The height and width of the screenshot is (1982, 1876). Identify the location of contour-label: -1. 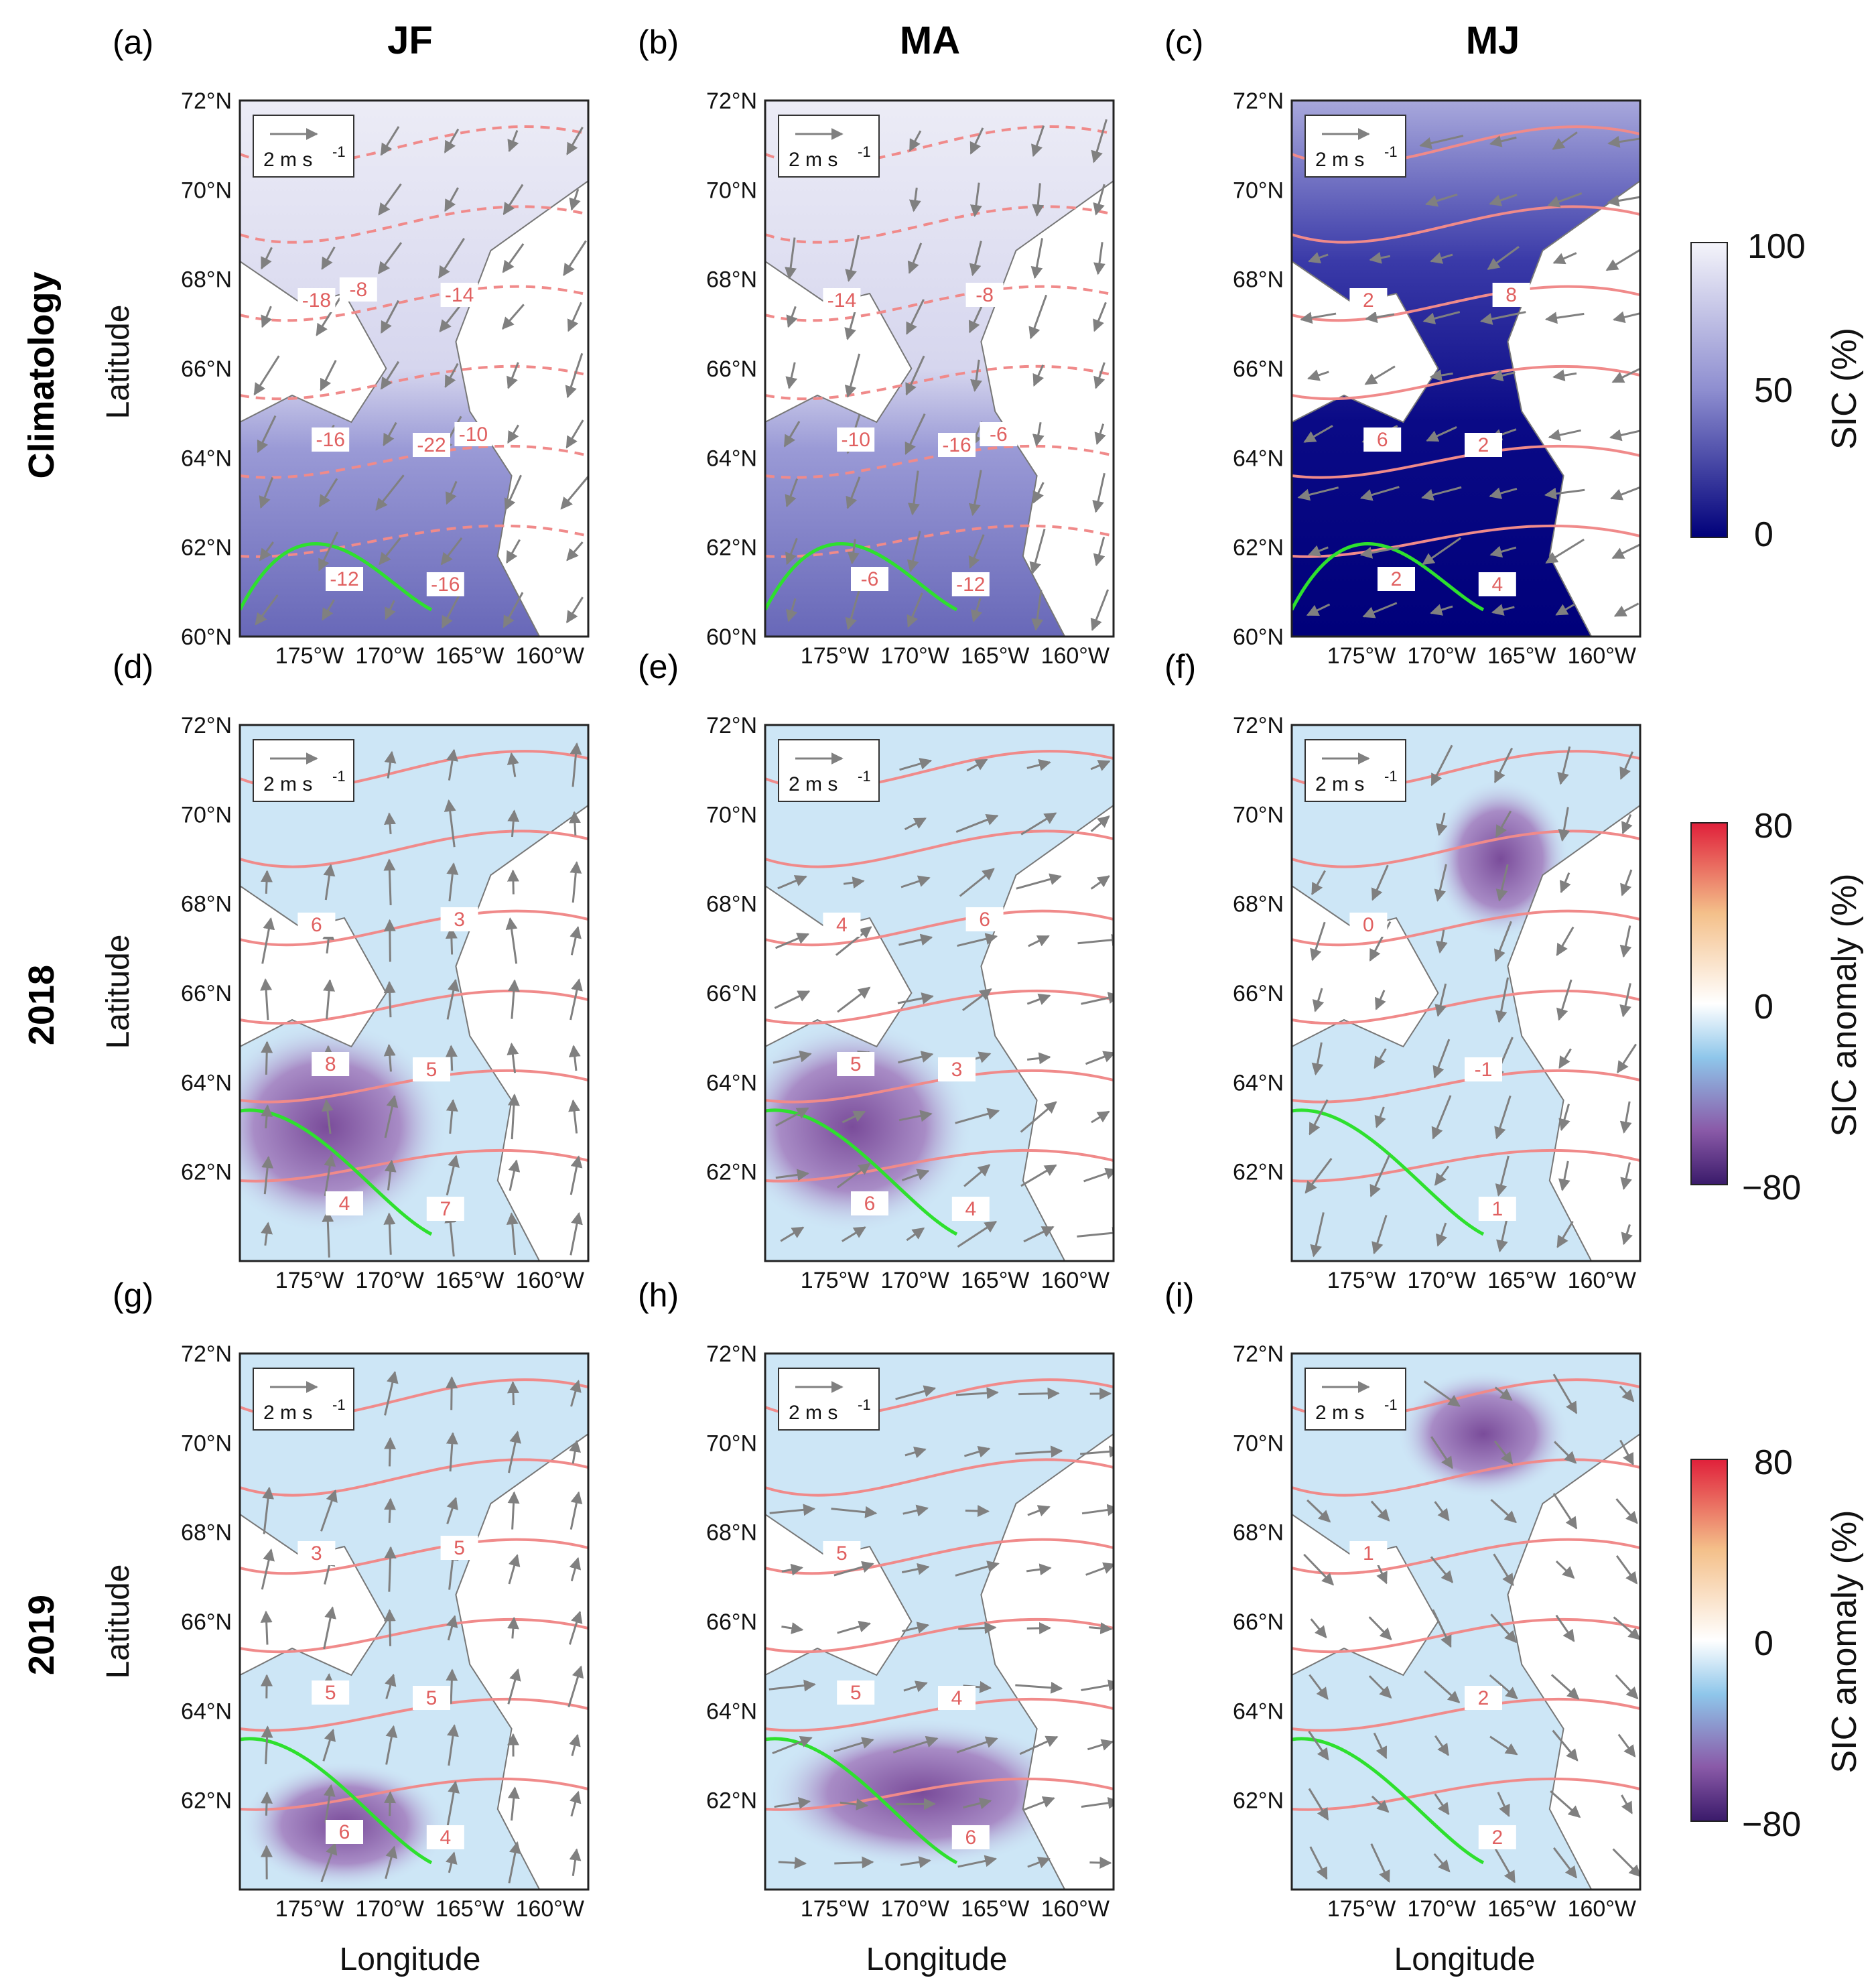
(1484, 1070).